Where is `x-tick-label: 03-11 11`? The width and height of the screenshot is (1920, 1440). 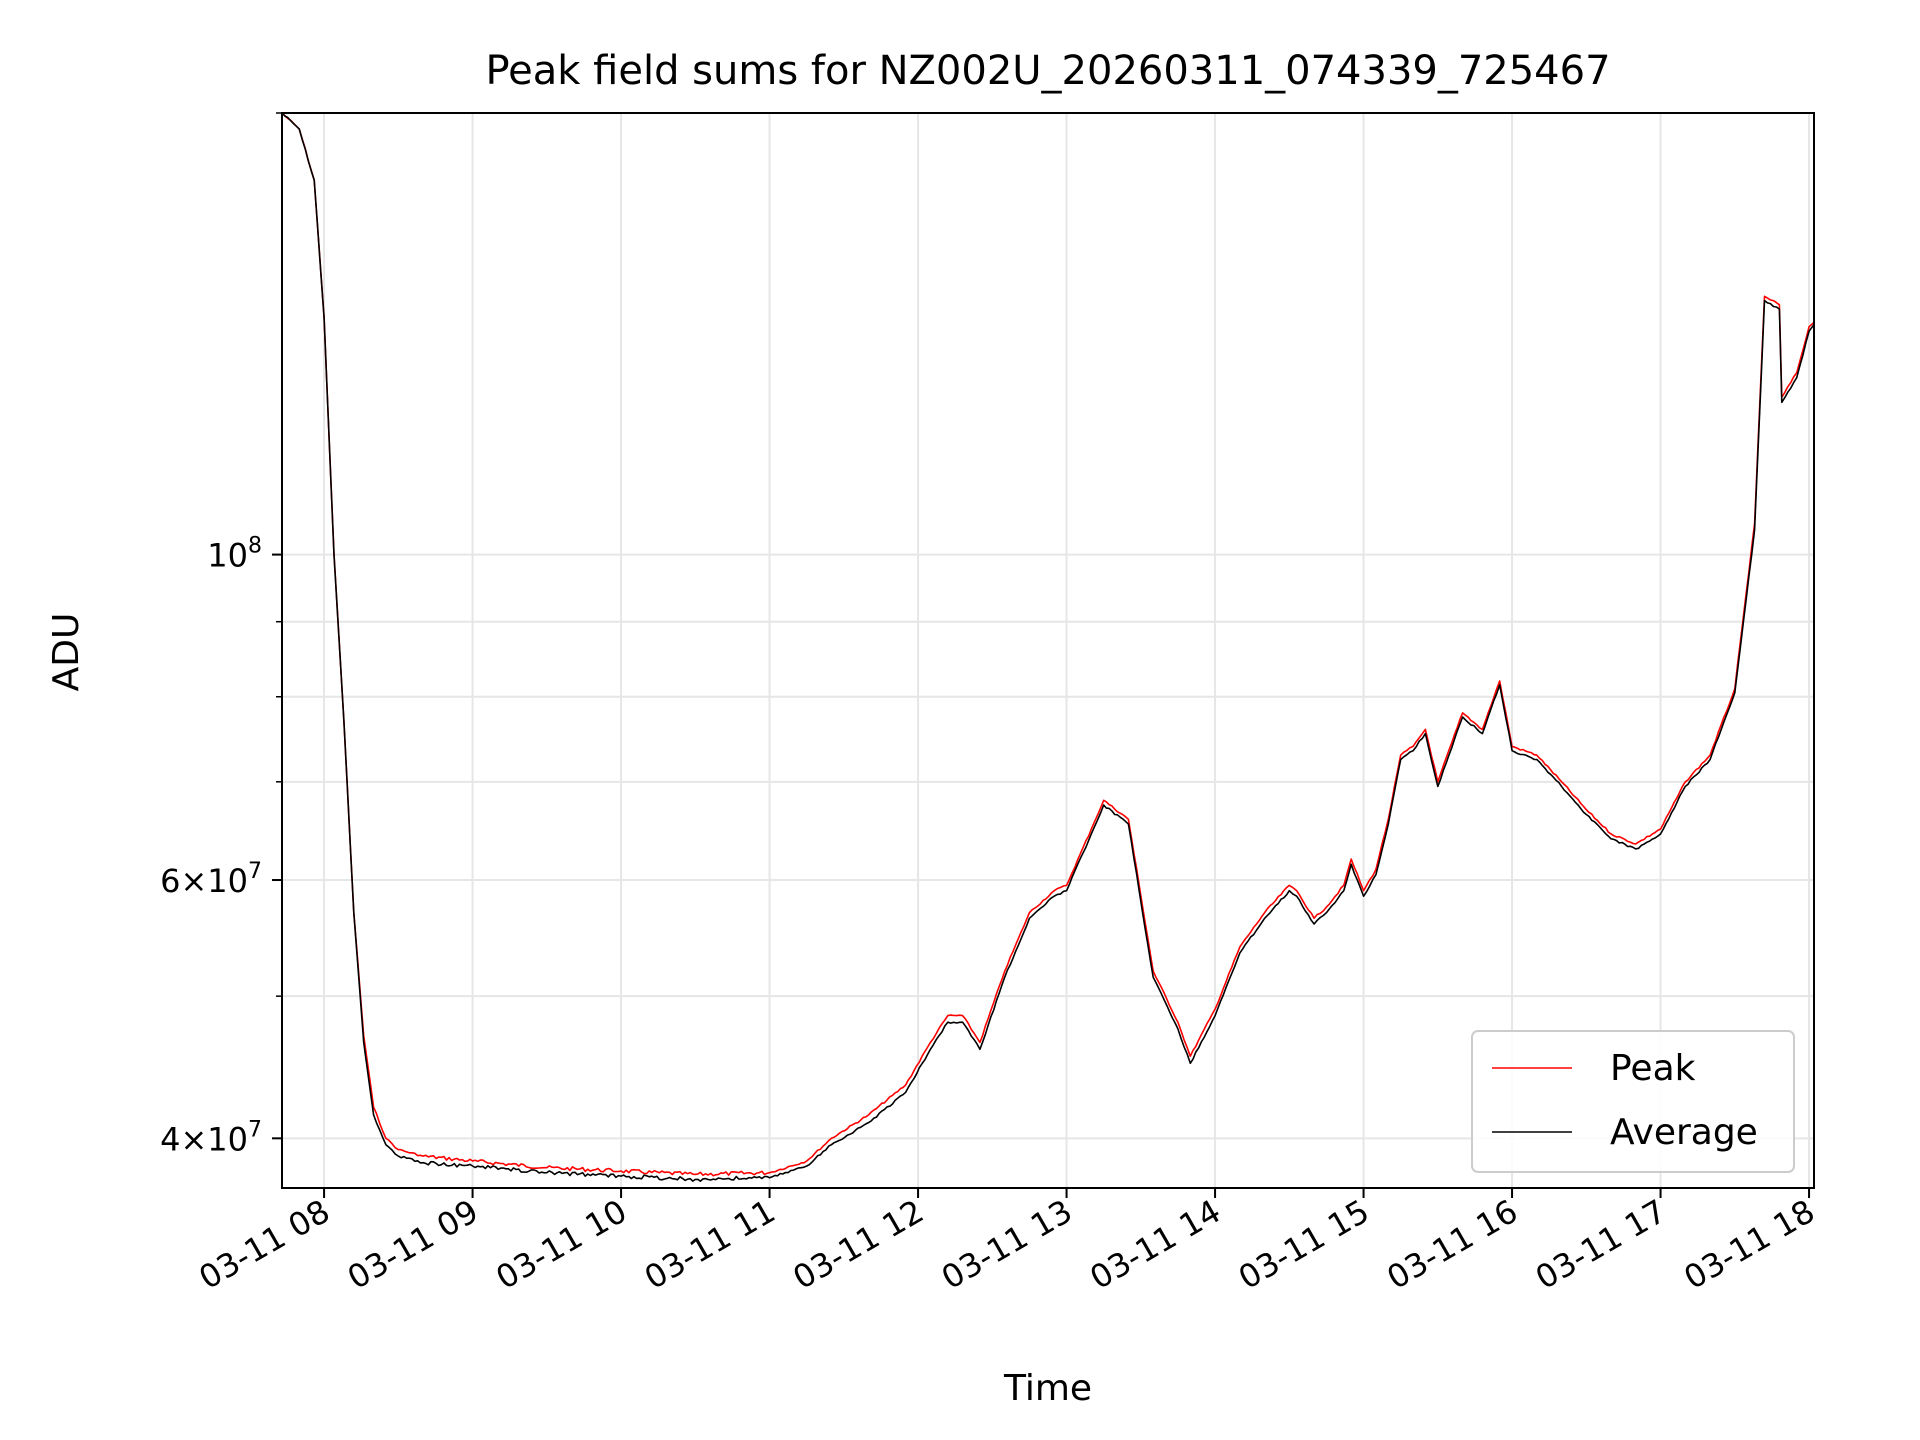 x-tick-label: 03-11 11 is located at coordinates (710, 1244).